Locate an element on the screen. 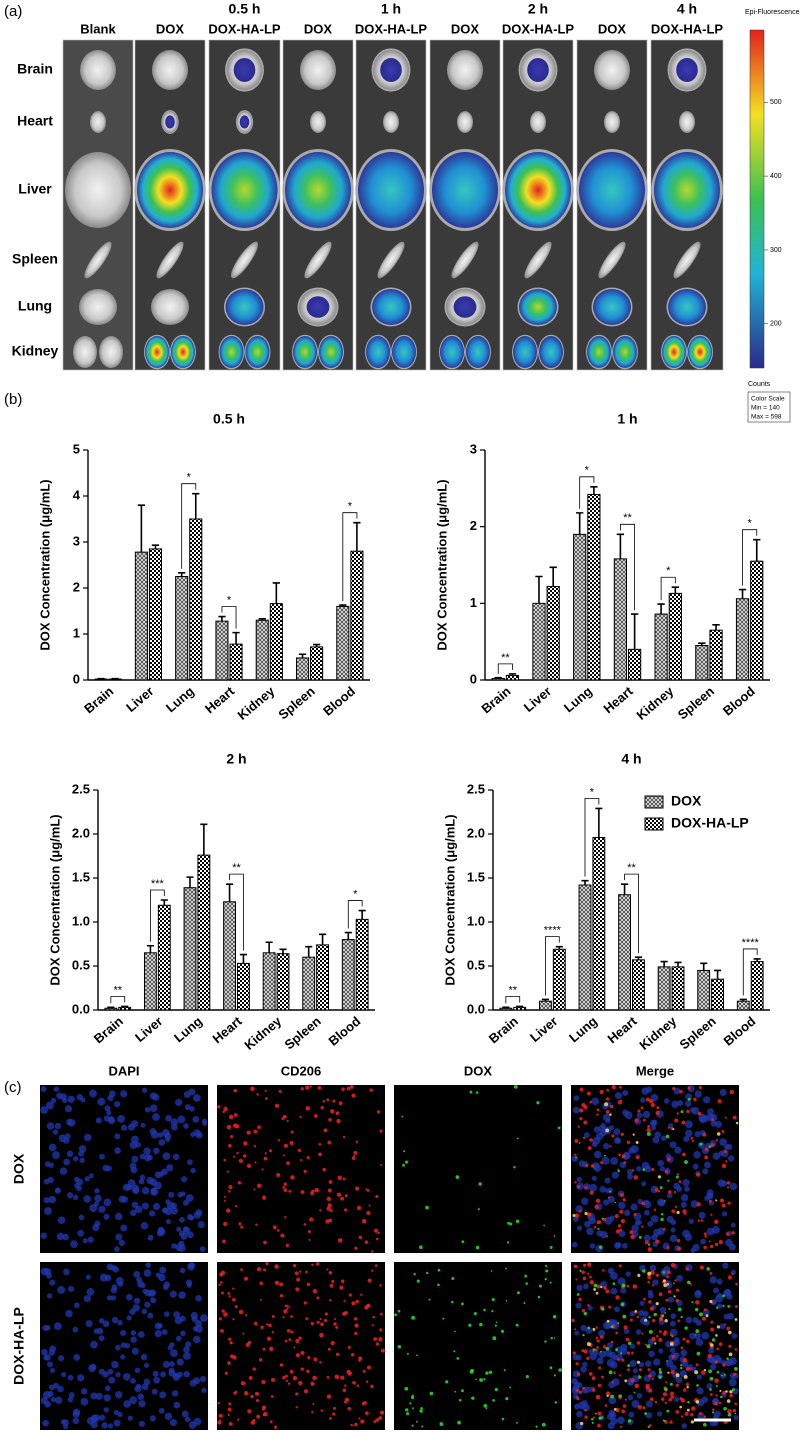 Image resolution: width=800 pixels, height=1433 pixels. x-tick-label: Liver is located at coordinates (537, 698).